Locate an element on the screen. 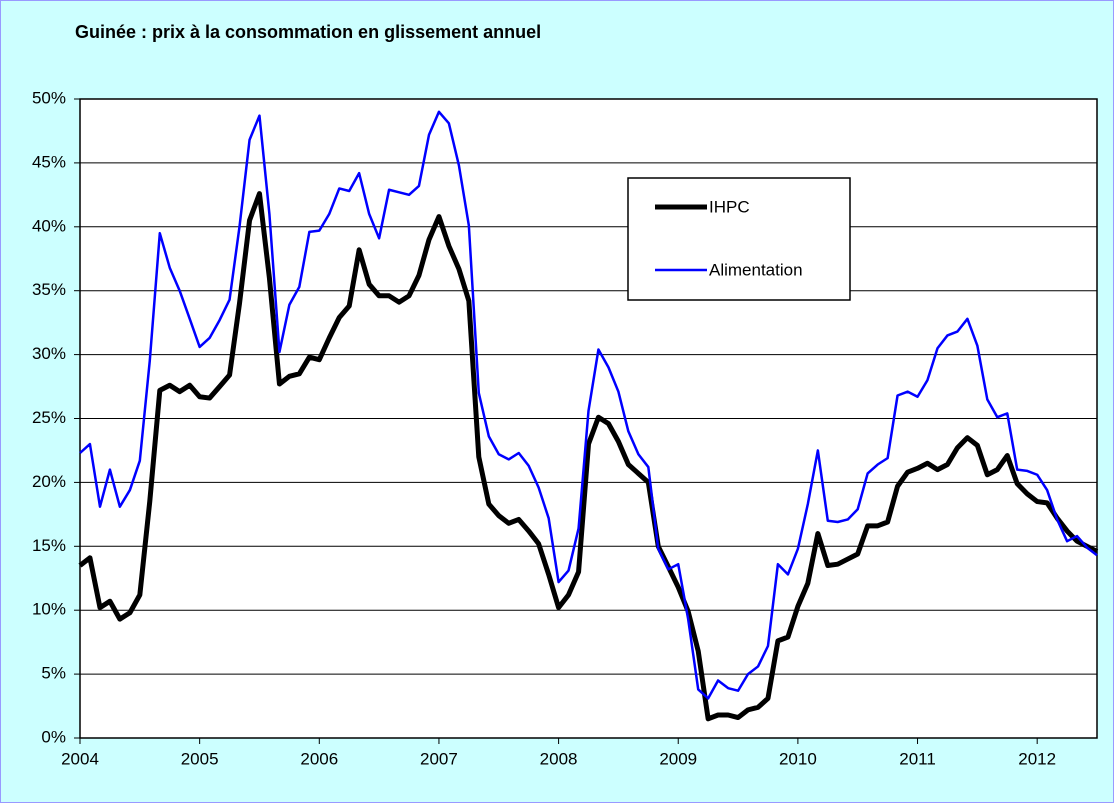 The width and height of the screenshot is (1114, 803). y-tick-label: 5% is located at coordinates (53, 673).